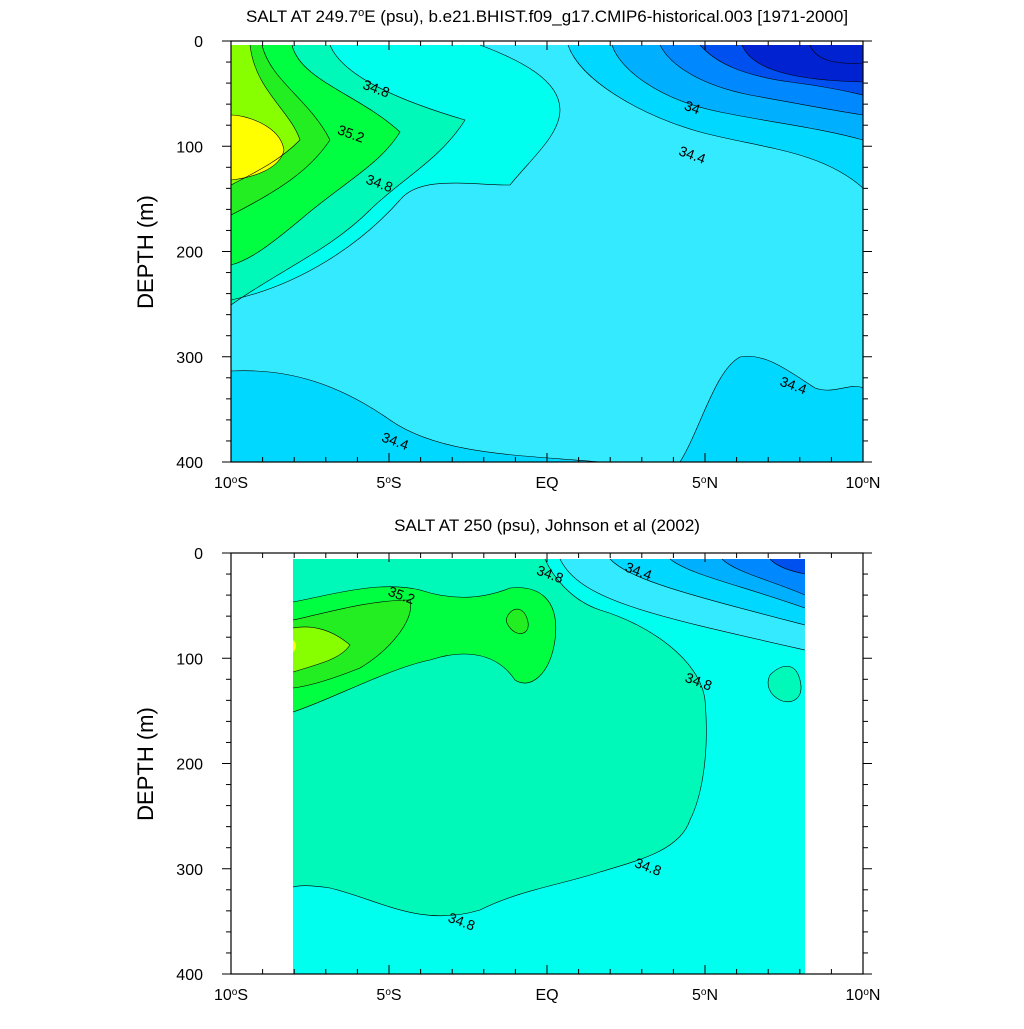  What do you see at coordinates (692, 107) in the screenshot?
I see `contour-label: 34` at bounding box center [692, 107].